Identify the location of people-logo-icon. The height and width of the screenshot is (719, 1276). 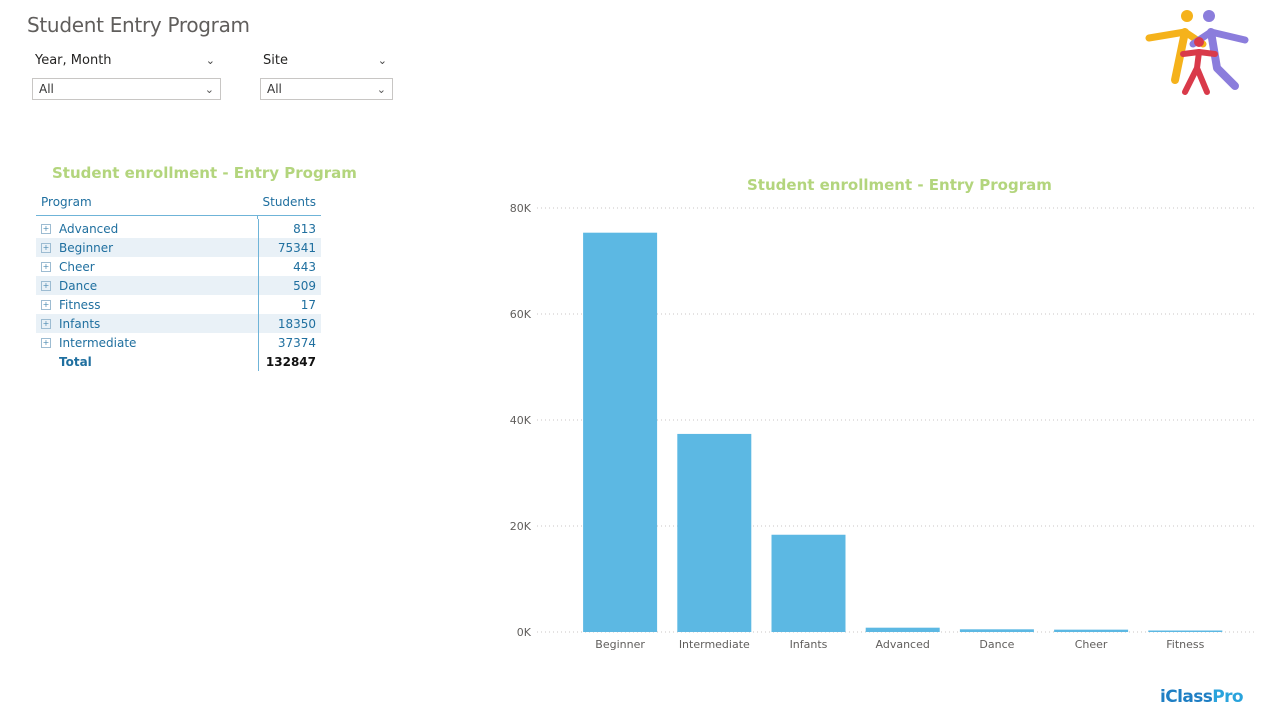
(1197, 55).